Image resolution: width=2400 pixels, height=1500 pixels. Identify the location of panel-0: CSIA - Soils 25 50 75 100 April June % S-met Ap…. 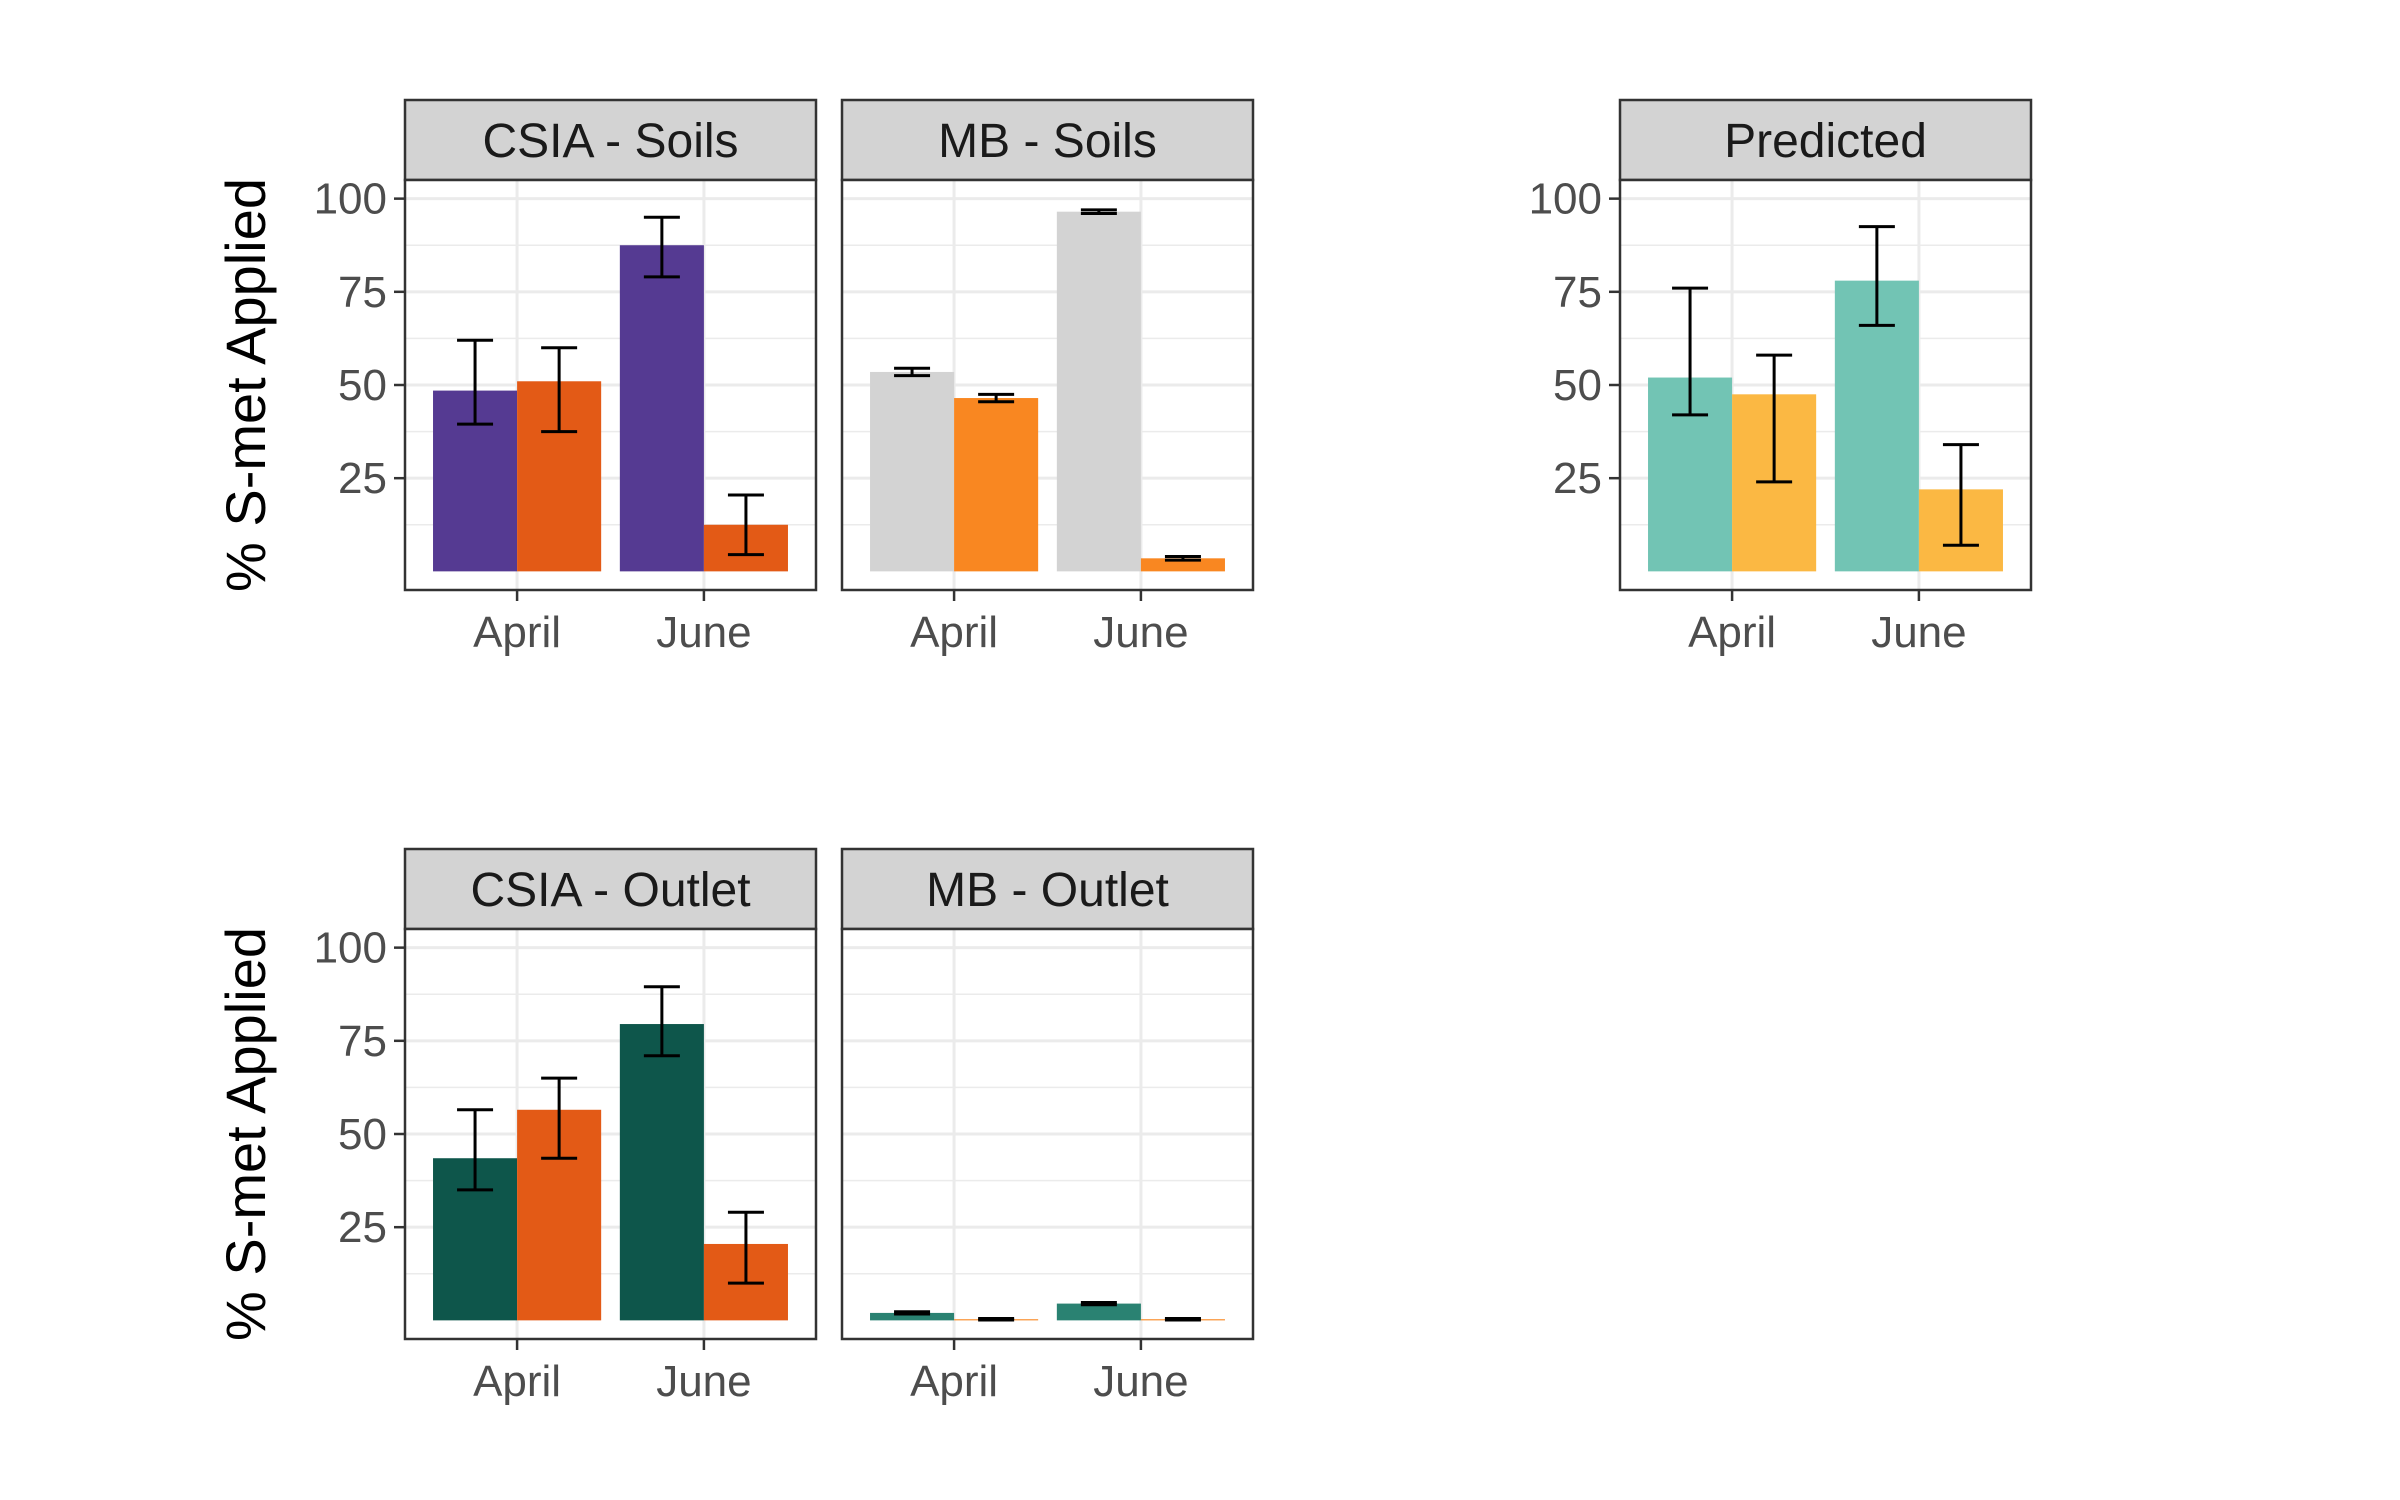
(516, 377).